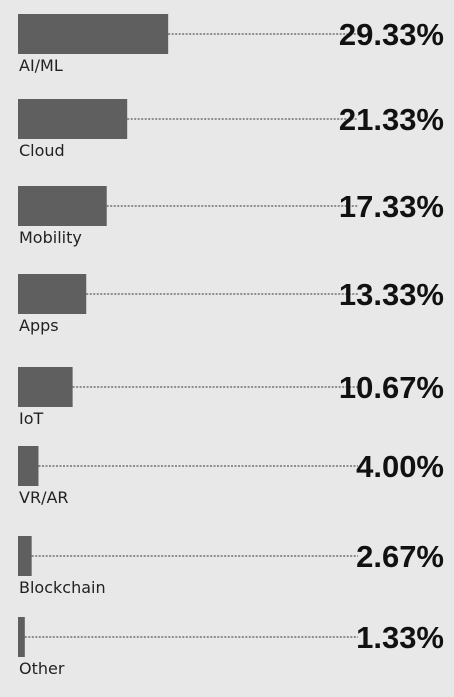  Describe the element at coordinates (391, 206) in the screenshot. I see `value-label-mobility: 17.33%` at that location.